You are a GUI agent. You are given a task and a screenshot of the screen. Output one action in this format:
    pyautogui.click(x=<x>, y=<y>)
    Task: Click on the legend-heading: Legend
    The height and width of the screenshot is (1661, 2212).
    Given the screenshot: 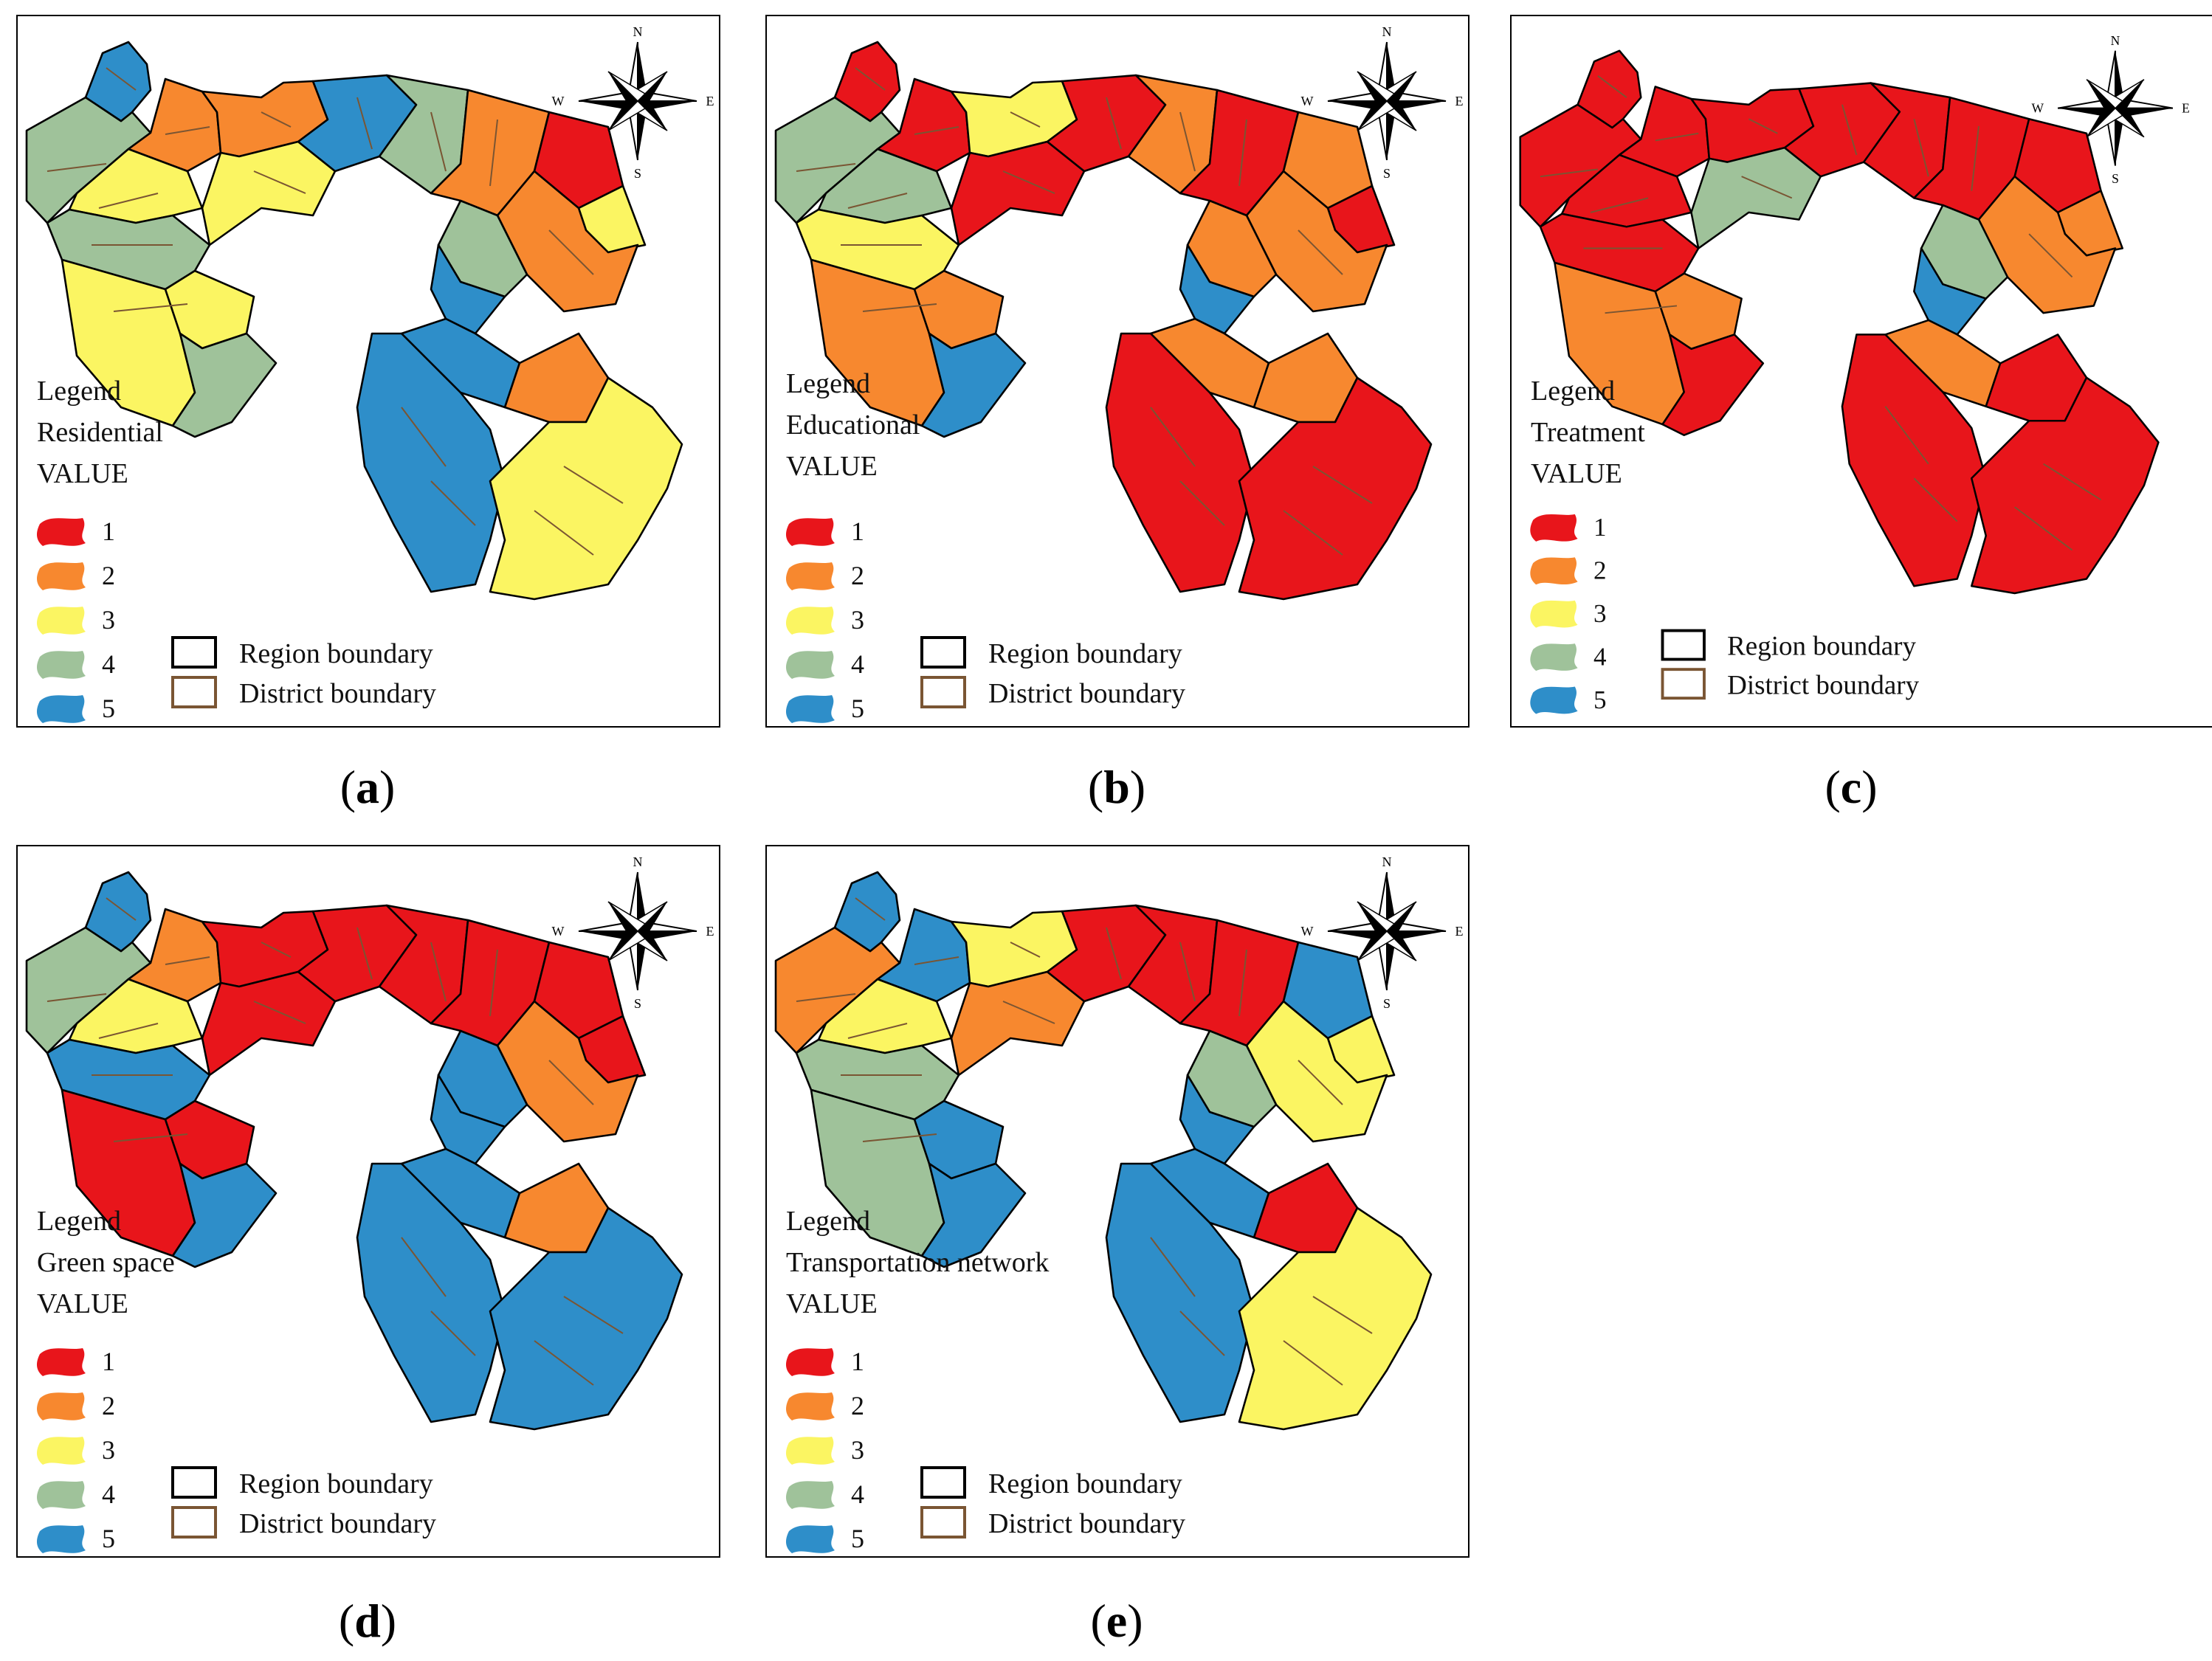 What is the action you would take?
    pyautogui.click(x=828, y=383)
    